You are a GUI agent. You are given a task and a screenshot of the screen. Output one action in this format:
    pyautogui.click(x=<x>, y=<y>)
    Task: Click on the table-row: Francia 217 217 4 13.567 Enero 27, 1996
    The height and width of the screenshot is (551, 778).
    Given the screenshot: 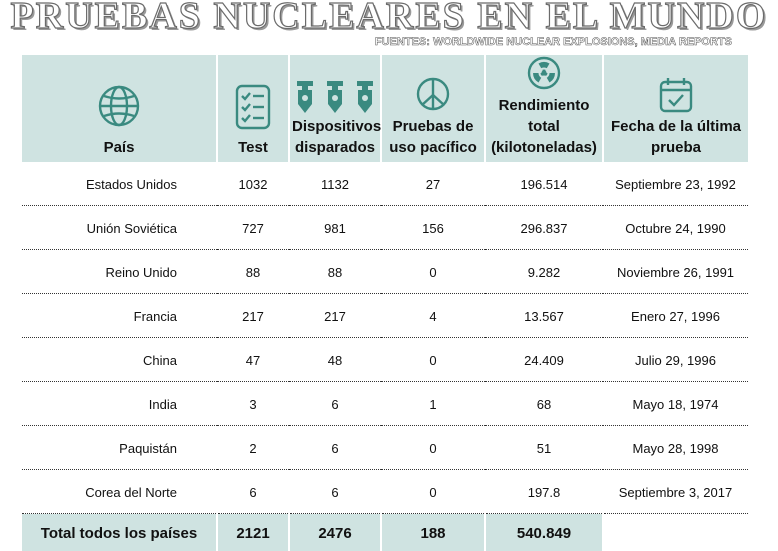 What is the action you would take?
    pyautogui.click(x=385, y=316)
    